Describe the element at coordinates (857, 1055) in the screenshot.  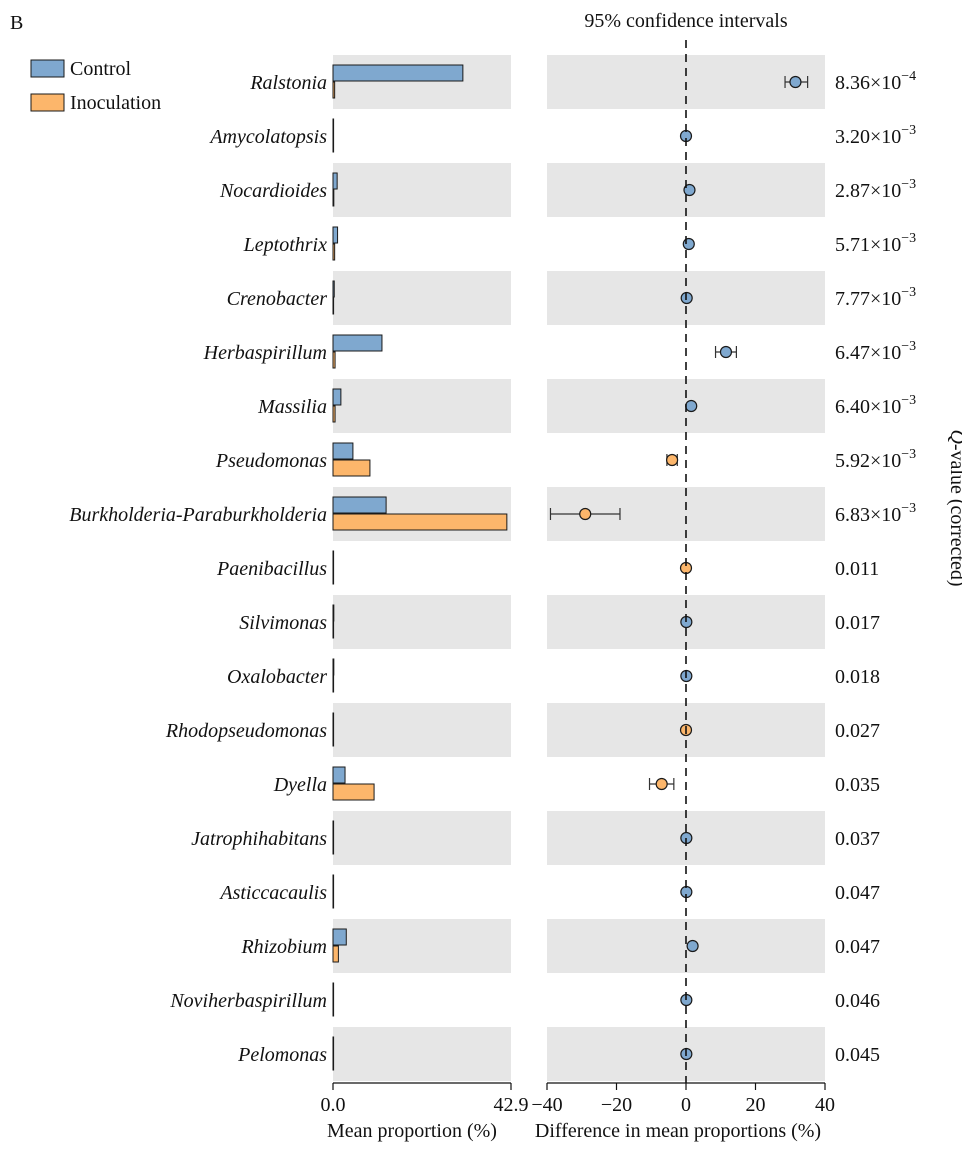
I see `q-value: 0.045` at that location.